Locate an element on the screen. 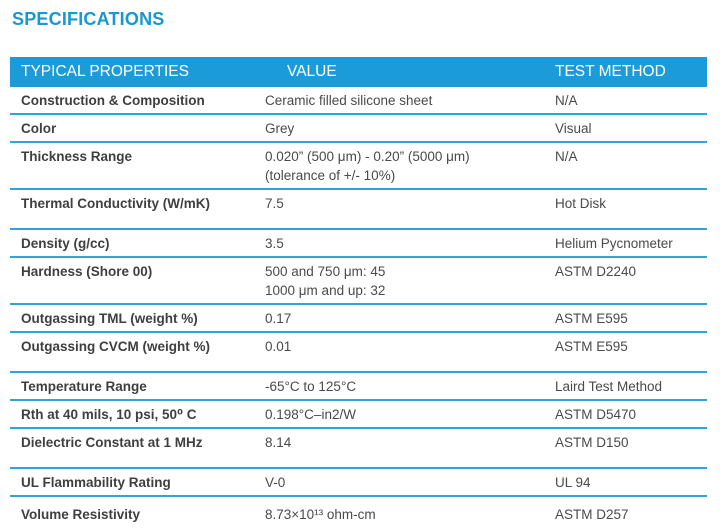 This screenshot has width=728, height=528. value-line: 0.020” (500 μm) - 0.20” (5000 μm) is located at coordinates (367, 156).